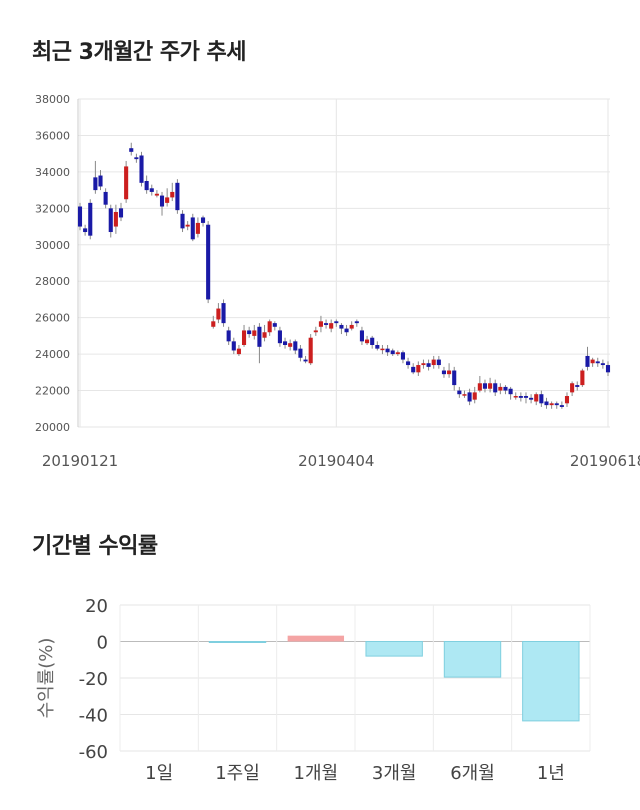 The image size is (640, 810). Describe the element at coordinates (551, 773) in the screenshot. I see `x-category-label: 1년` at that location.